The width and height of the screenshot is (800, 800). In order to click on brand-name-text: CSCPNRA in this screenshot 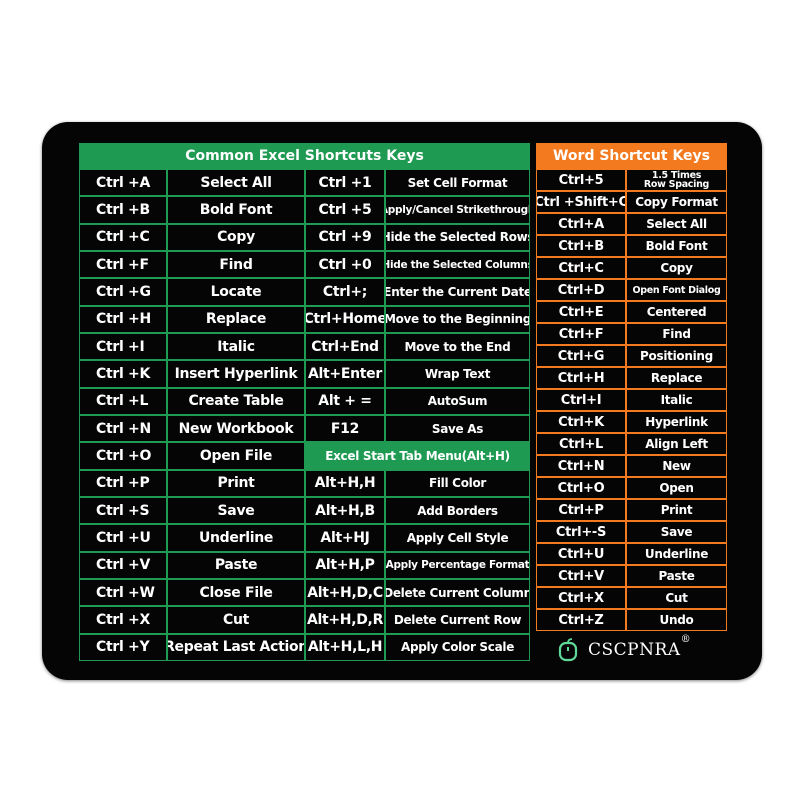, I will do `click(634, 650)`.